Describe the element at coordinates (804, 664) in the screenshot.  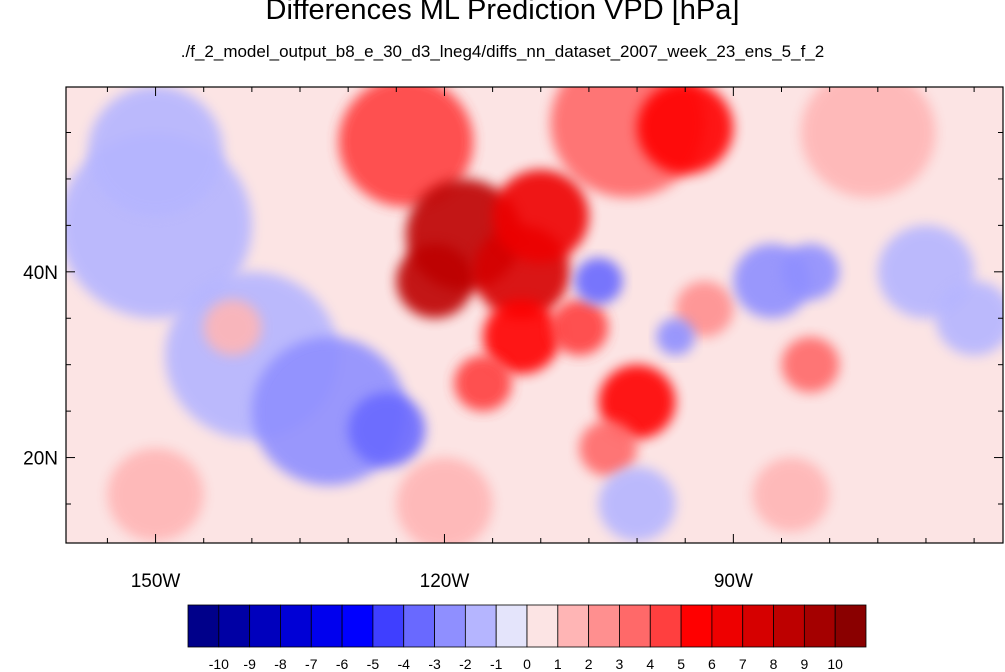
I see `colorbar-label: 9` at that location.